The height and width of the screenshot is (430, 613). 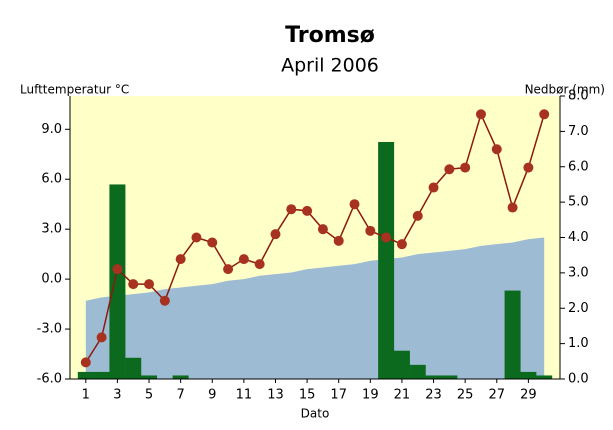 What do you see at coordinates (338, 395) in the screenshot?
I see `x-tick-label: 17` at bounding box center [338, 395].